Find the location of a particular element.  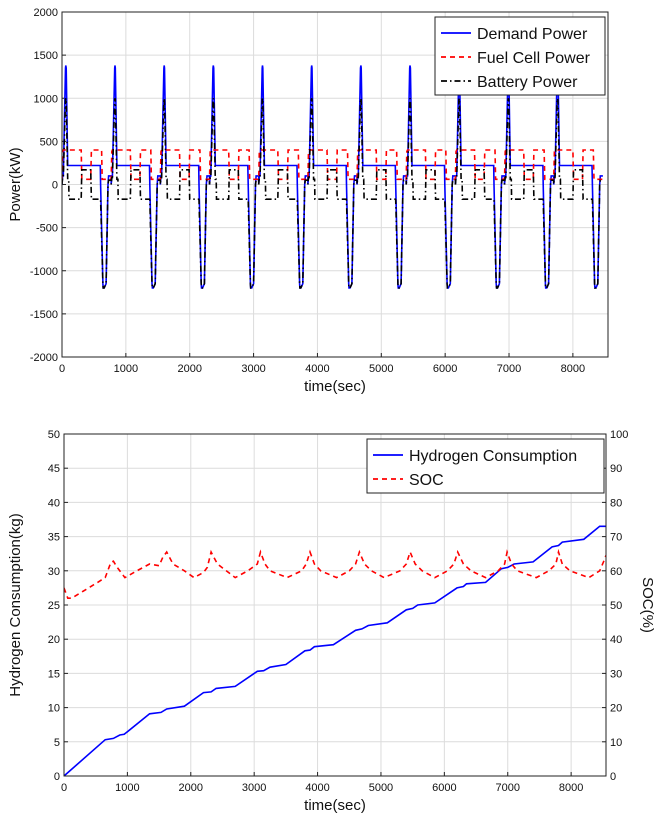

y-tick-label: 1500 is located at coordinates (46, 56).